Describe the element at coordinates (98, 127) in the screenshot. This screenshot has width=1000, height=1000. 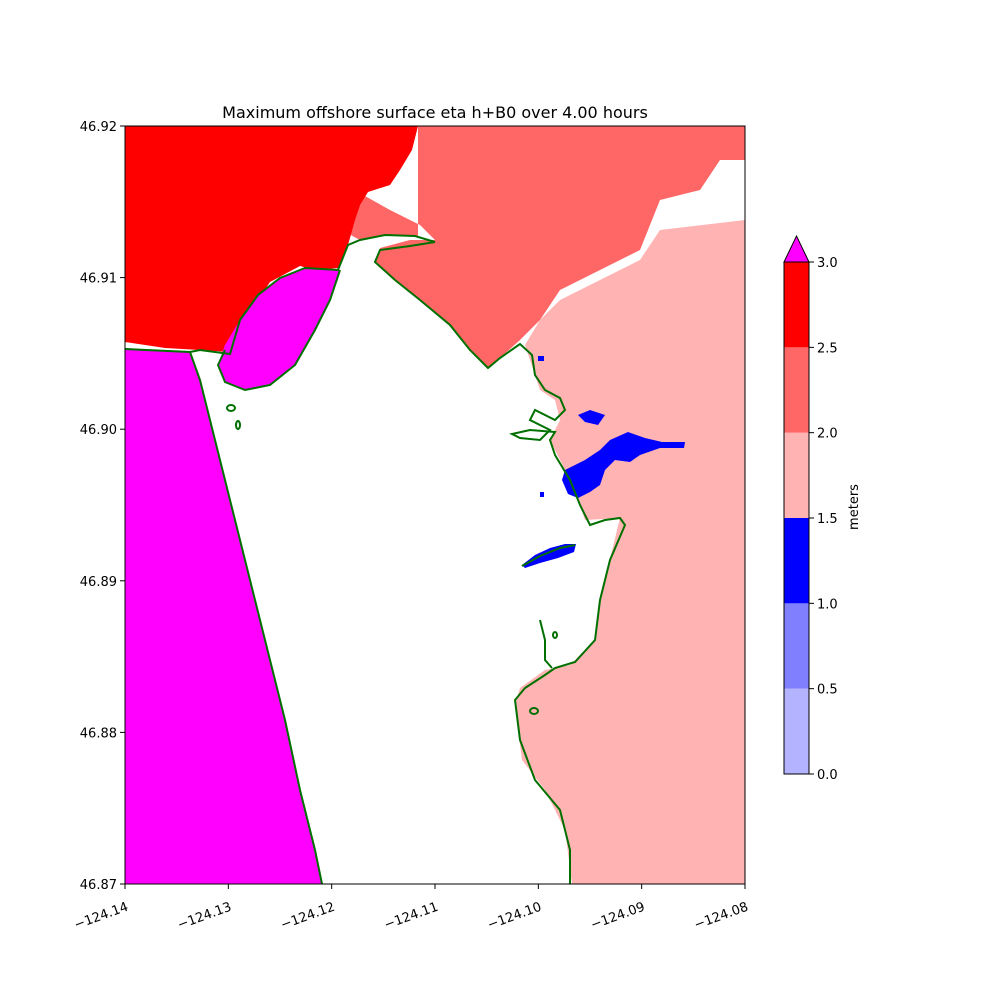
I see `y-tick-label: 46.92` at that location.